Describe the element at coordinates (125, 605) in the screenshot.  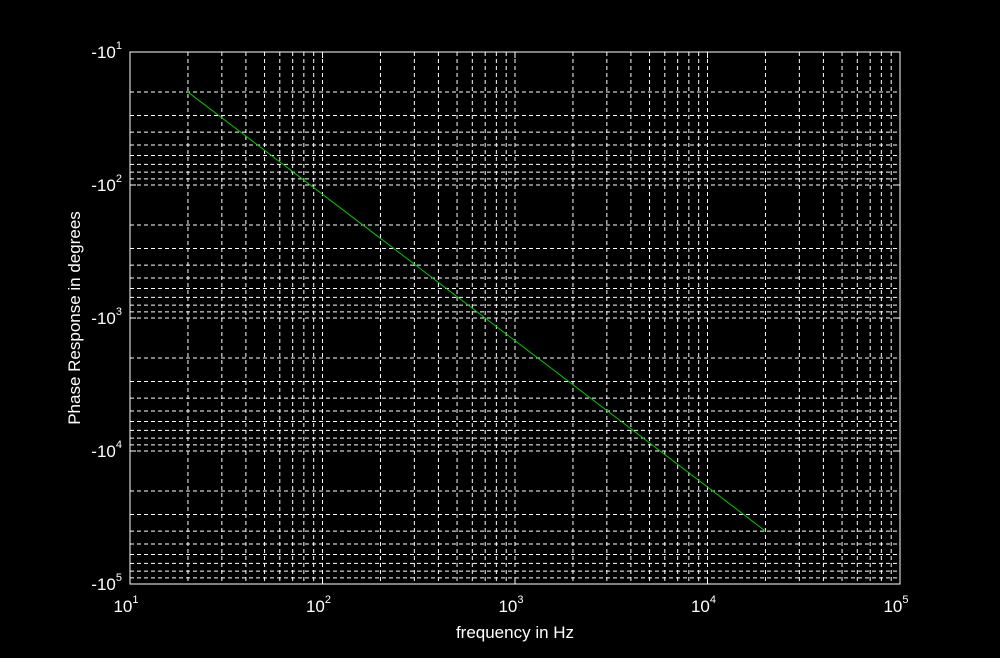
I see `x-tick-label: 10¹` at that location.